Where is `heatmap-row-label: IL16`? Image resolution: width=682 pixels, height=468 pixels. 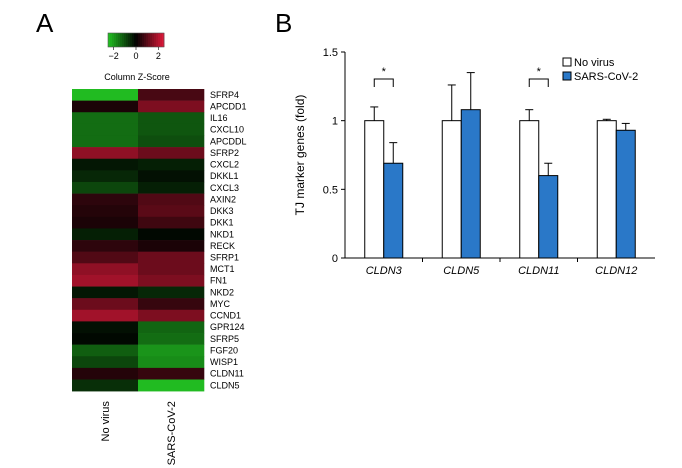
heatmap-row-label: IL16 is located at coordinates (219, 118).